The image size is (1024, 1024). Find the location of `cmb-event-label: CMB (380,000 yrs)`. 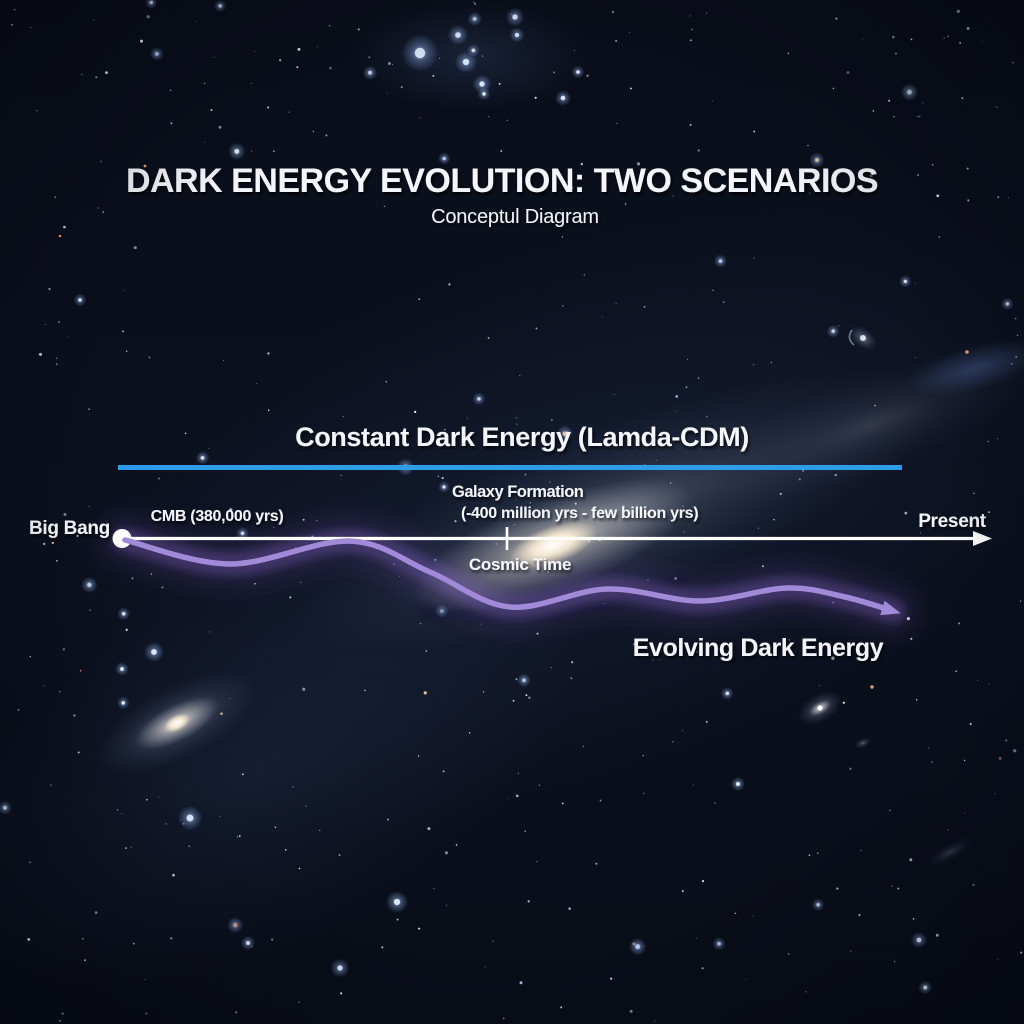

cmb-event-label: CMB (380,000 yrs) is located at coordinates (217, 516).